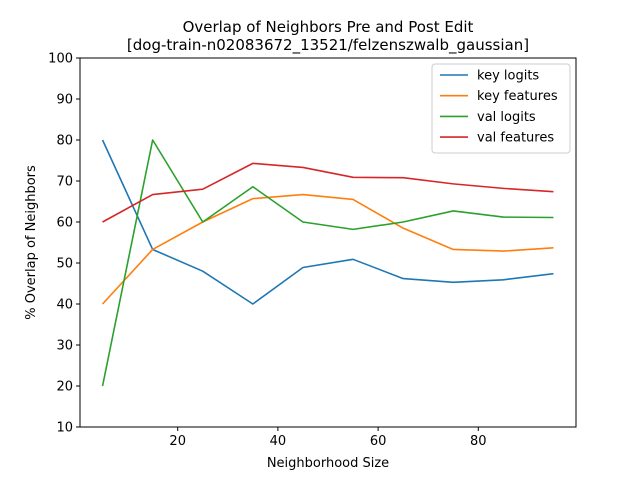 The height and width of the screenshot is (480, 640). What do you see at coordinates (64, 264) in the screenshot?
I see `y-tick-label: 50` at bounding box center [64, 264].